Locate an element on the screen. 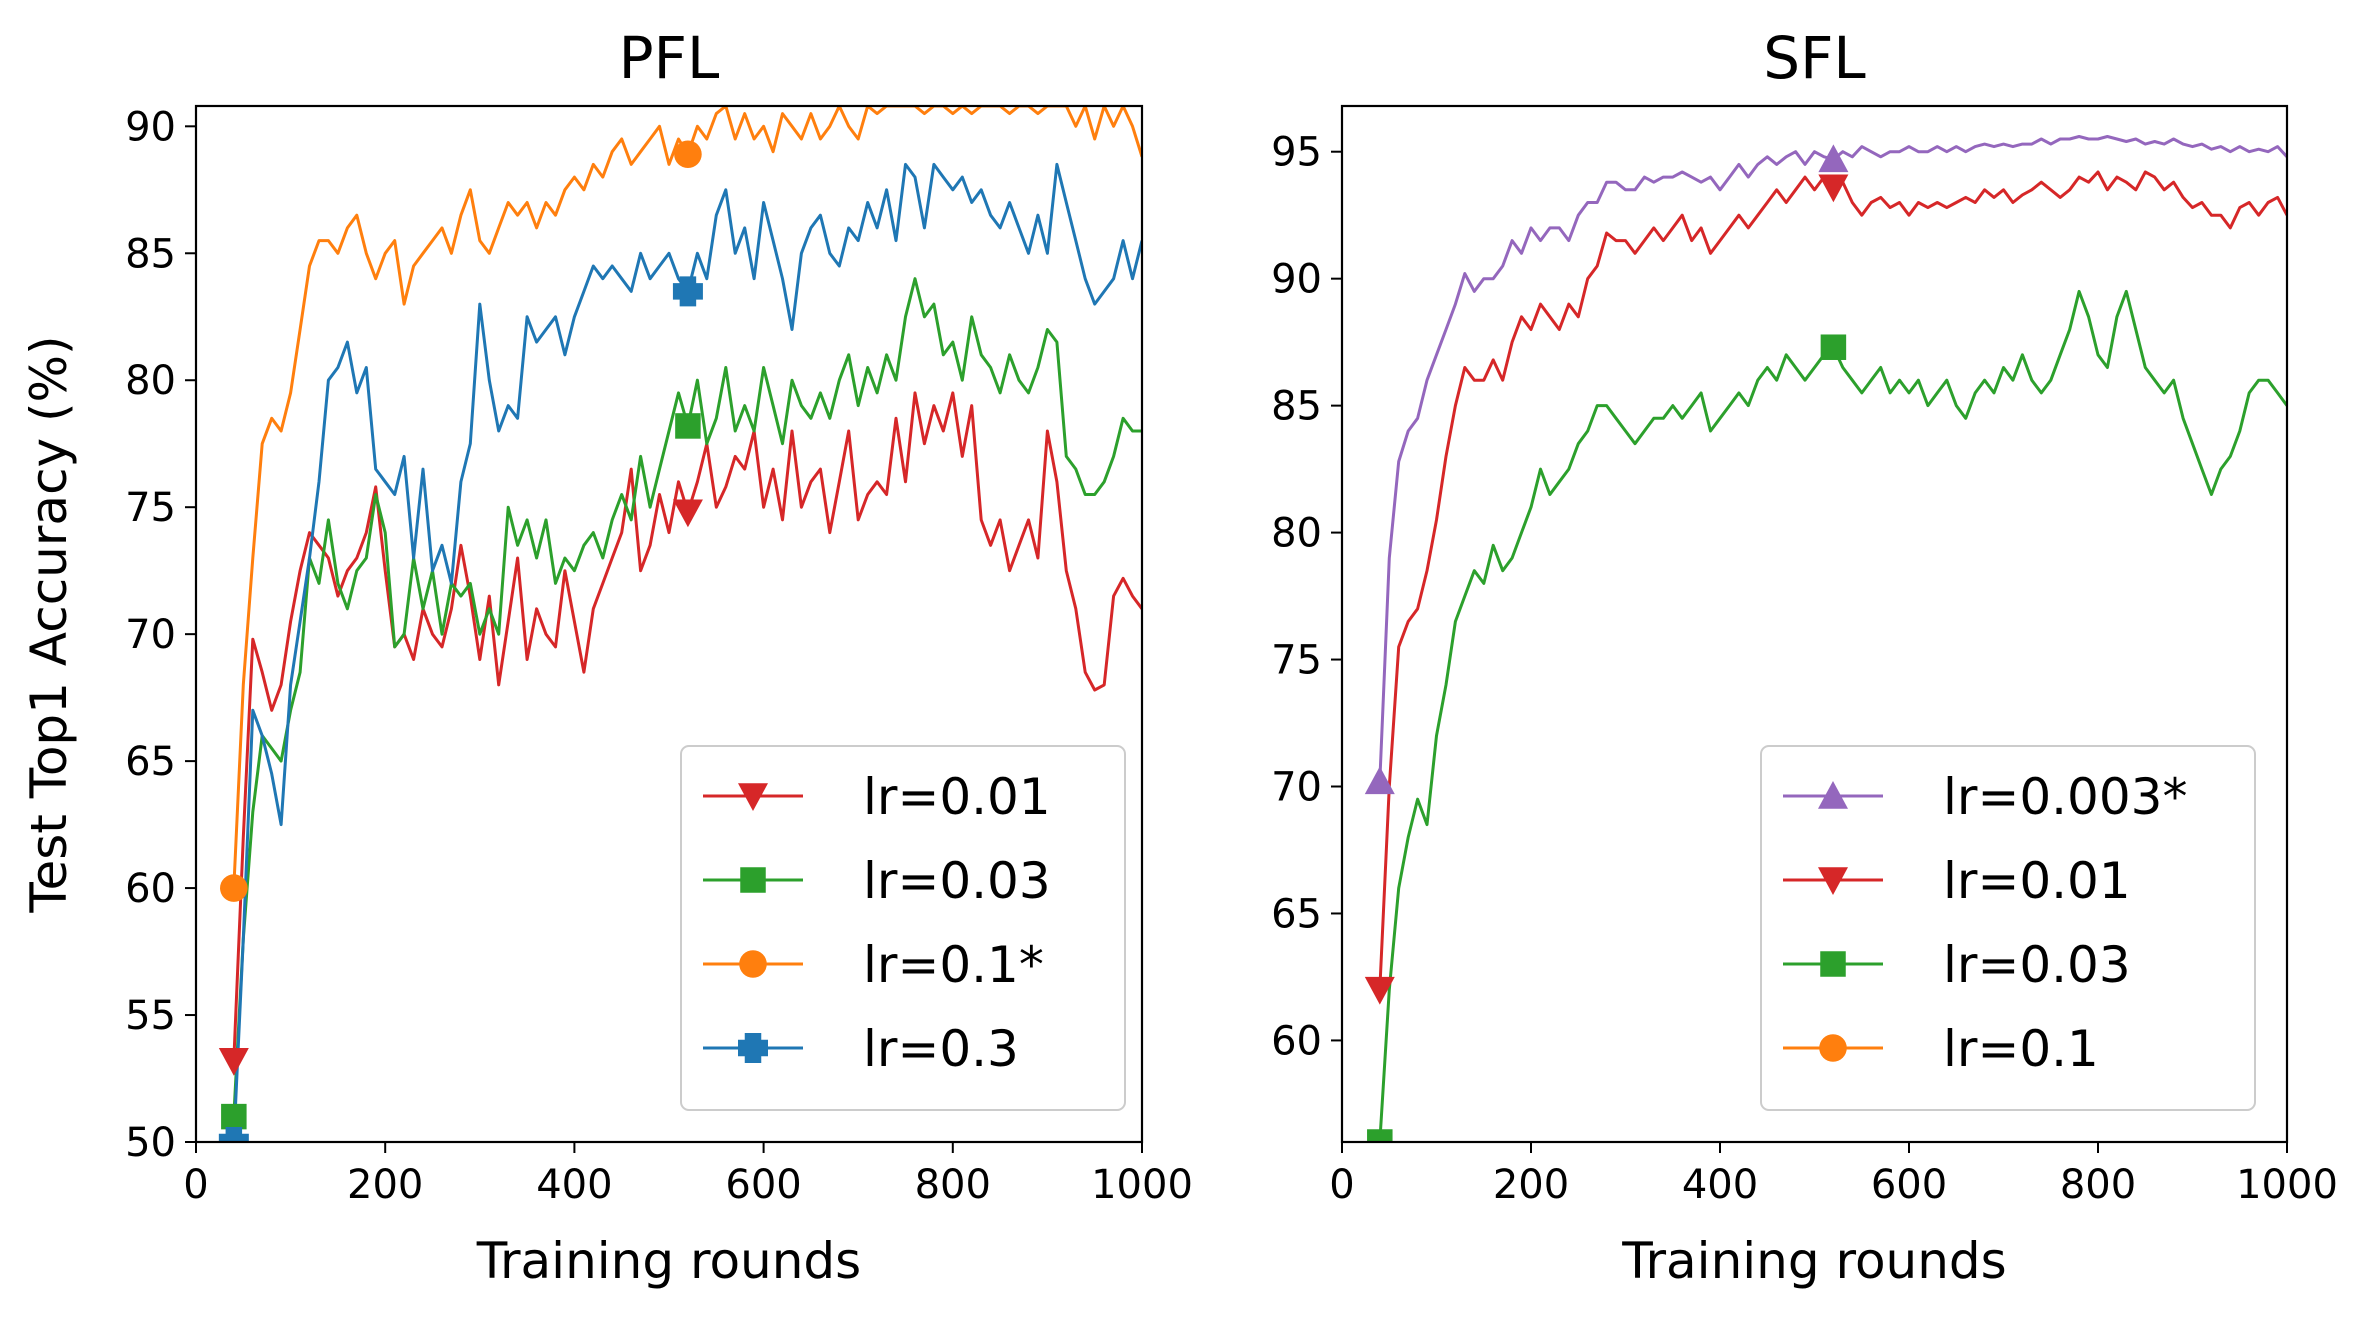 This screenshot has width=2370, height=1317. y-tick-label: 55 is located at coordinates (150, 1016).